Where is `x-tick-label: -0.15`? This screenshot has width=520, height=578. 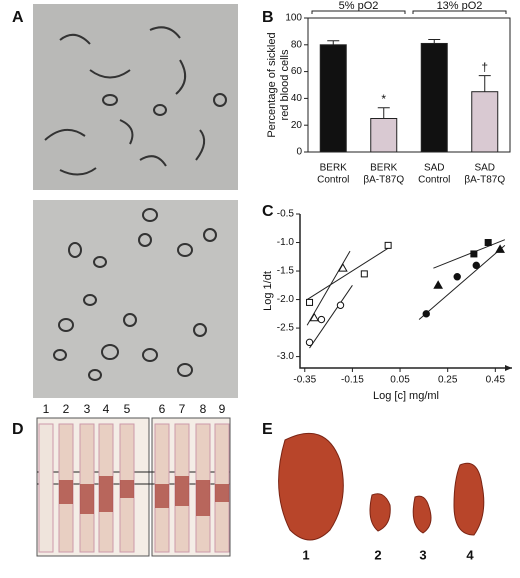 x-tick-label: -0.15 is located at coordinates (352, 380).